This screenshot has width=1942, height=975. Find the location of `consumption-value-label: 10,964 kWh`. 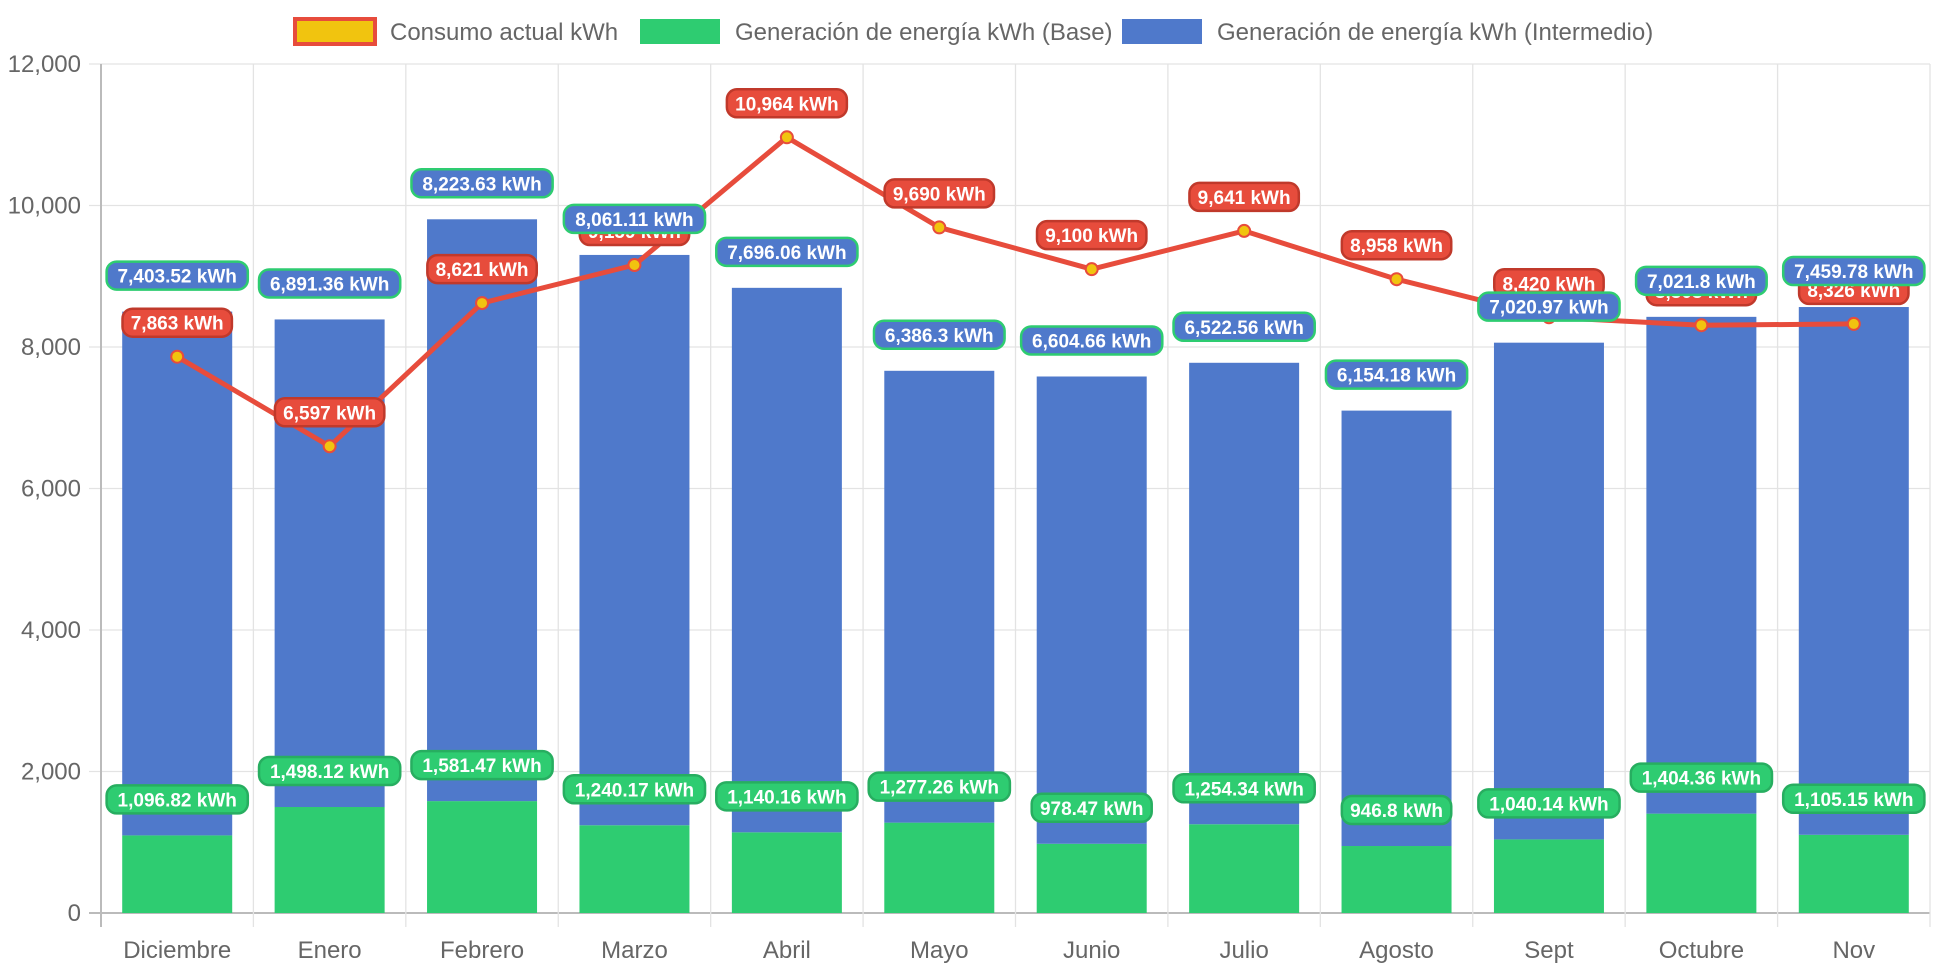

consumption-value-label: 10,964 kWh is located at coordinates (787, 103).